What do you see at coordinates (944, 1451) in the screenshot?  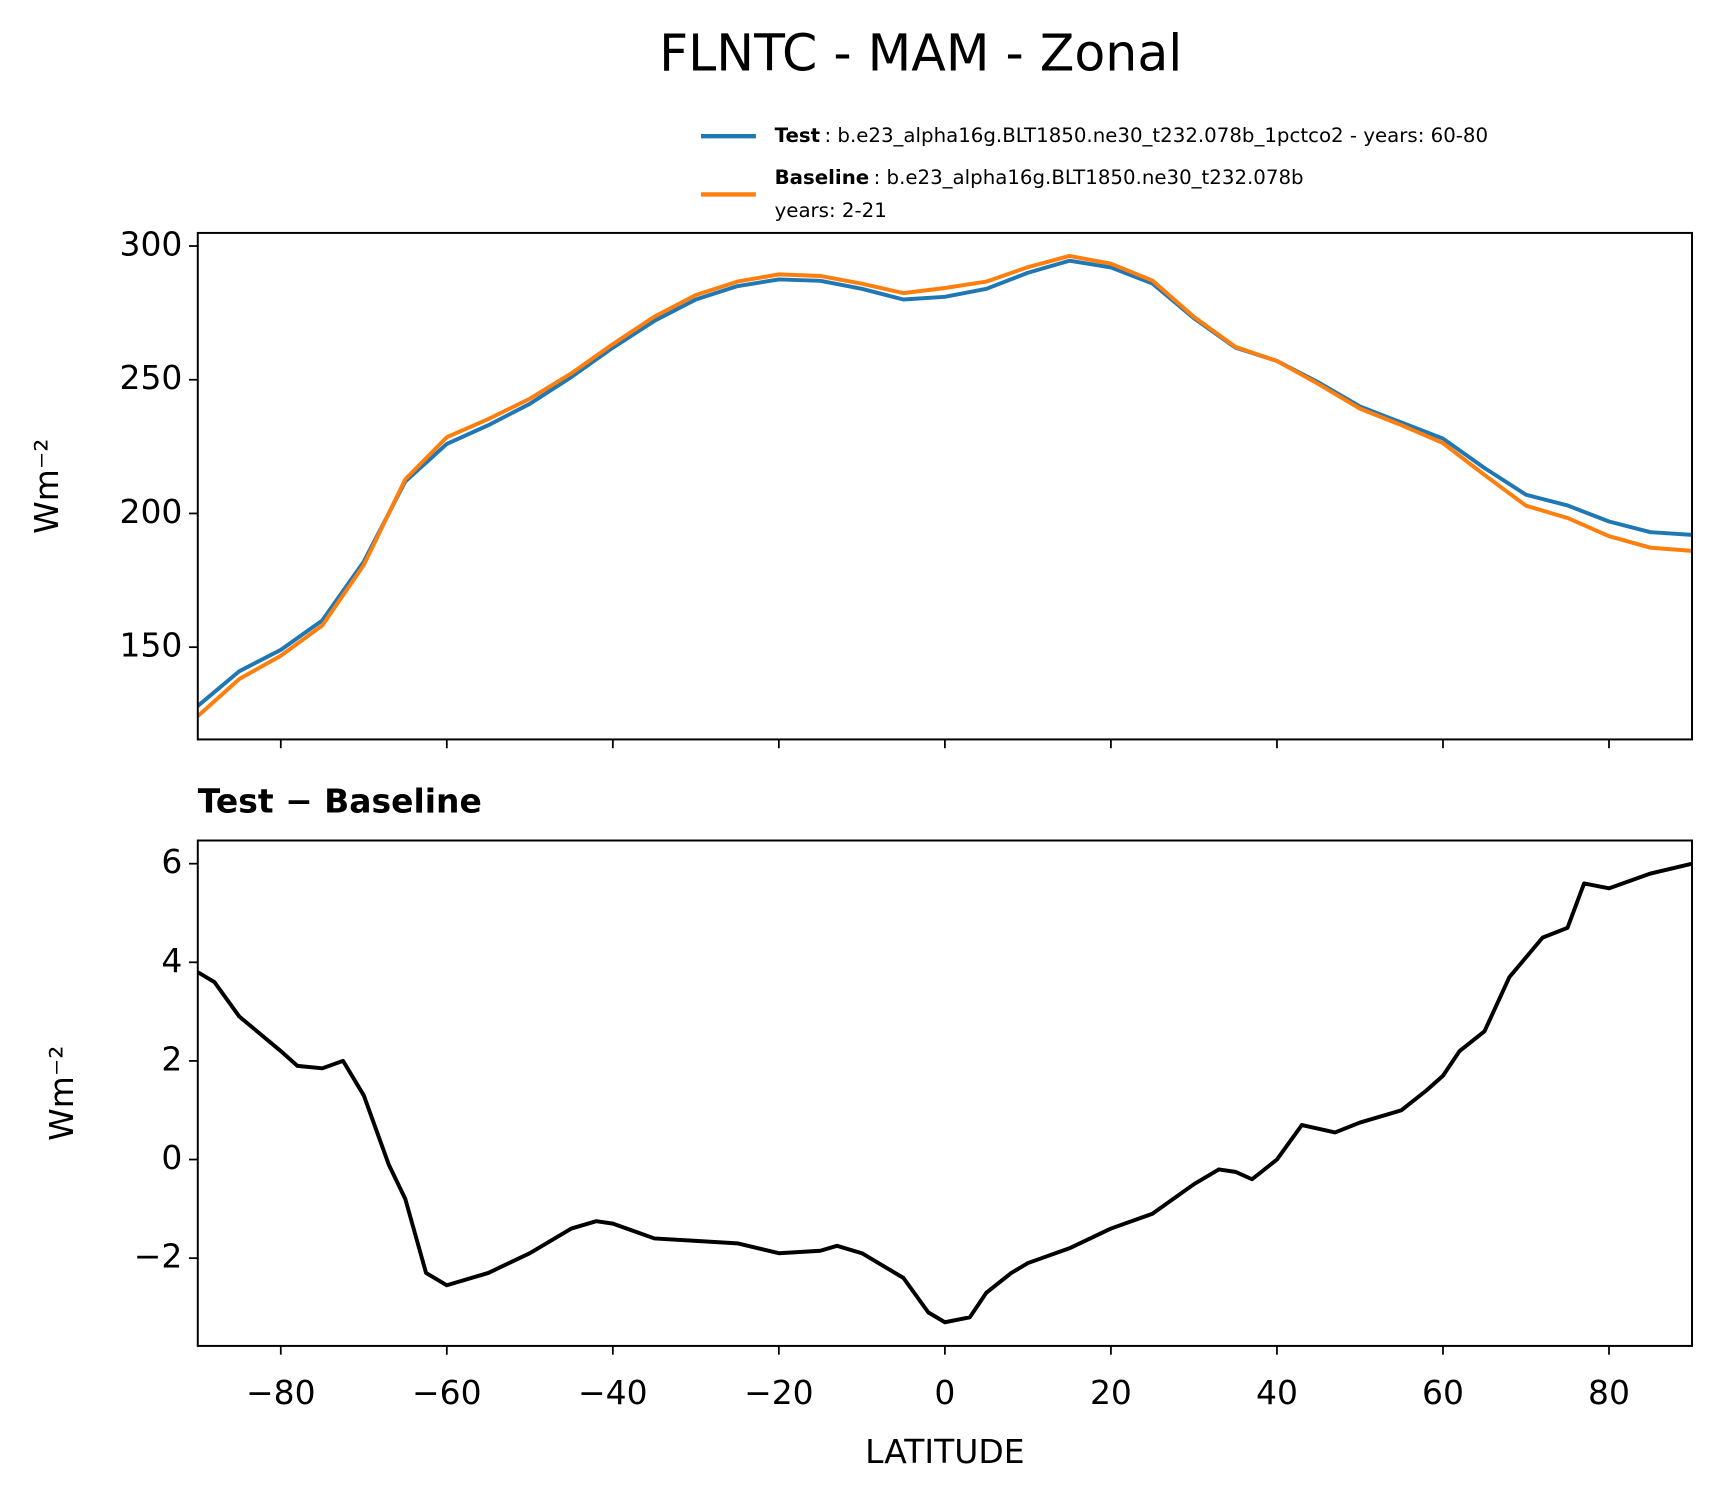 I see `x-axis-label: LATITUDE` at bounding box center [944, 1451].